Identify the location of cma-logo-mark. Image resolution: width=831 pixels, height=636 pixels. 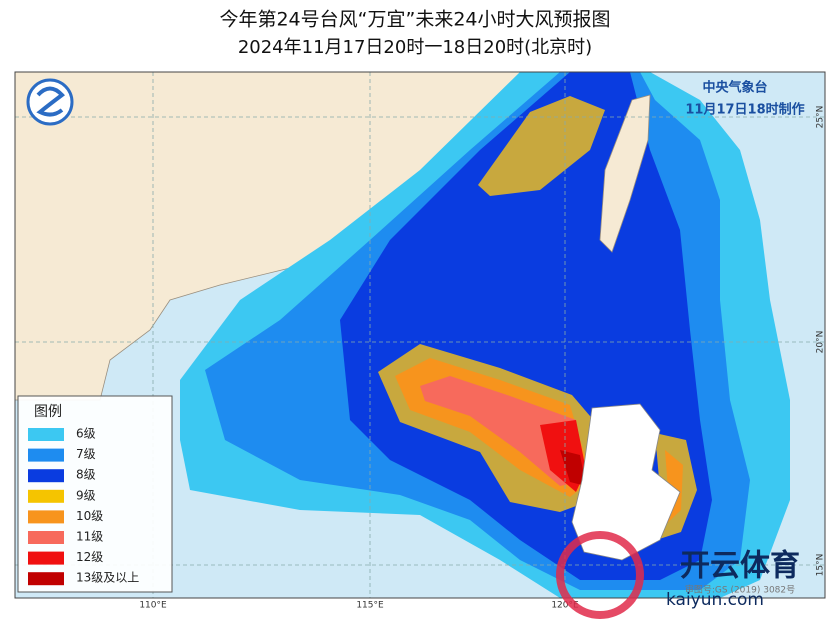
(50, 101).